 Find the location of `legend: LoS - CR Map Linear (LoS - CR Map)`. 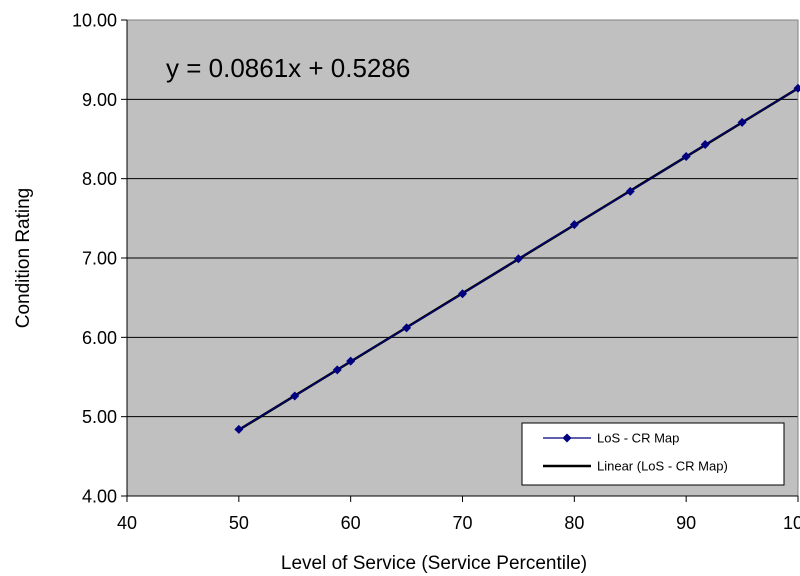

legend: LoS - CR Map Linear (LoS - CR Map) is located at coordinates (653, 454).